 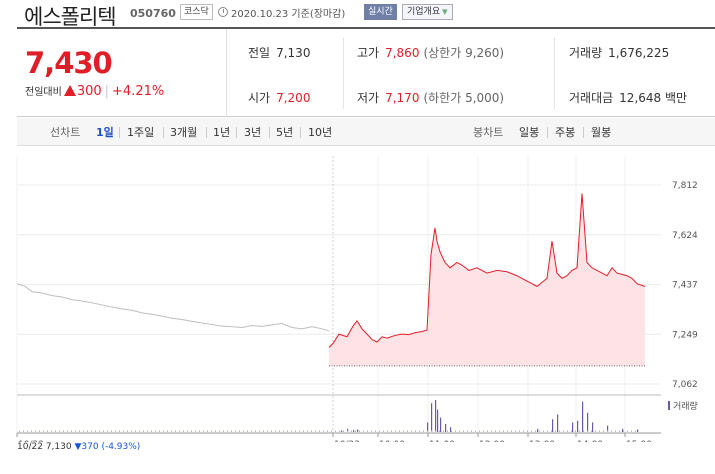 I want to click on volume-legend: 거래량, so click(x=683, y=406).